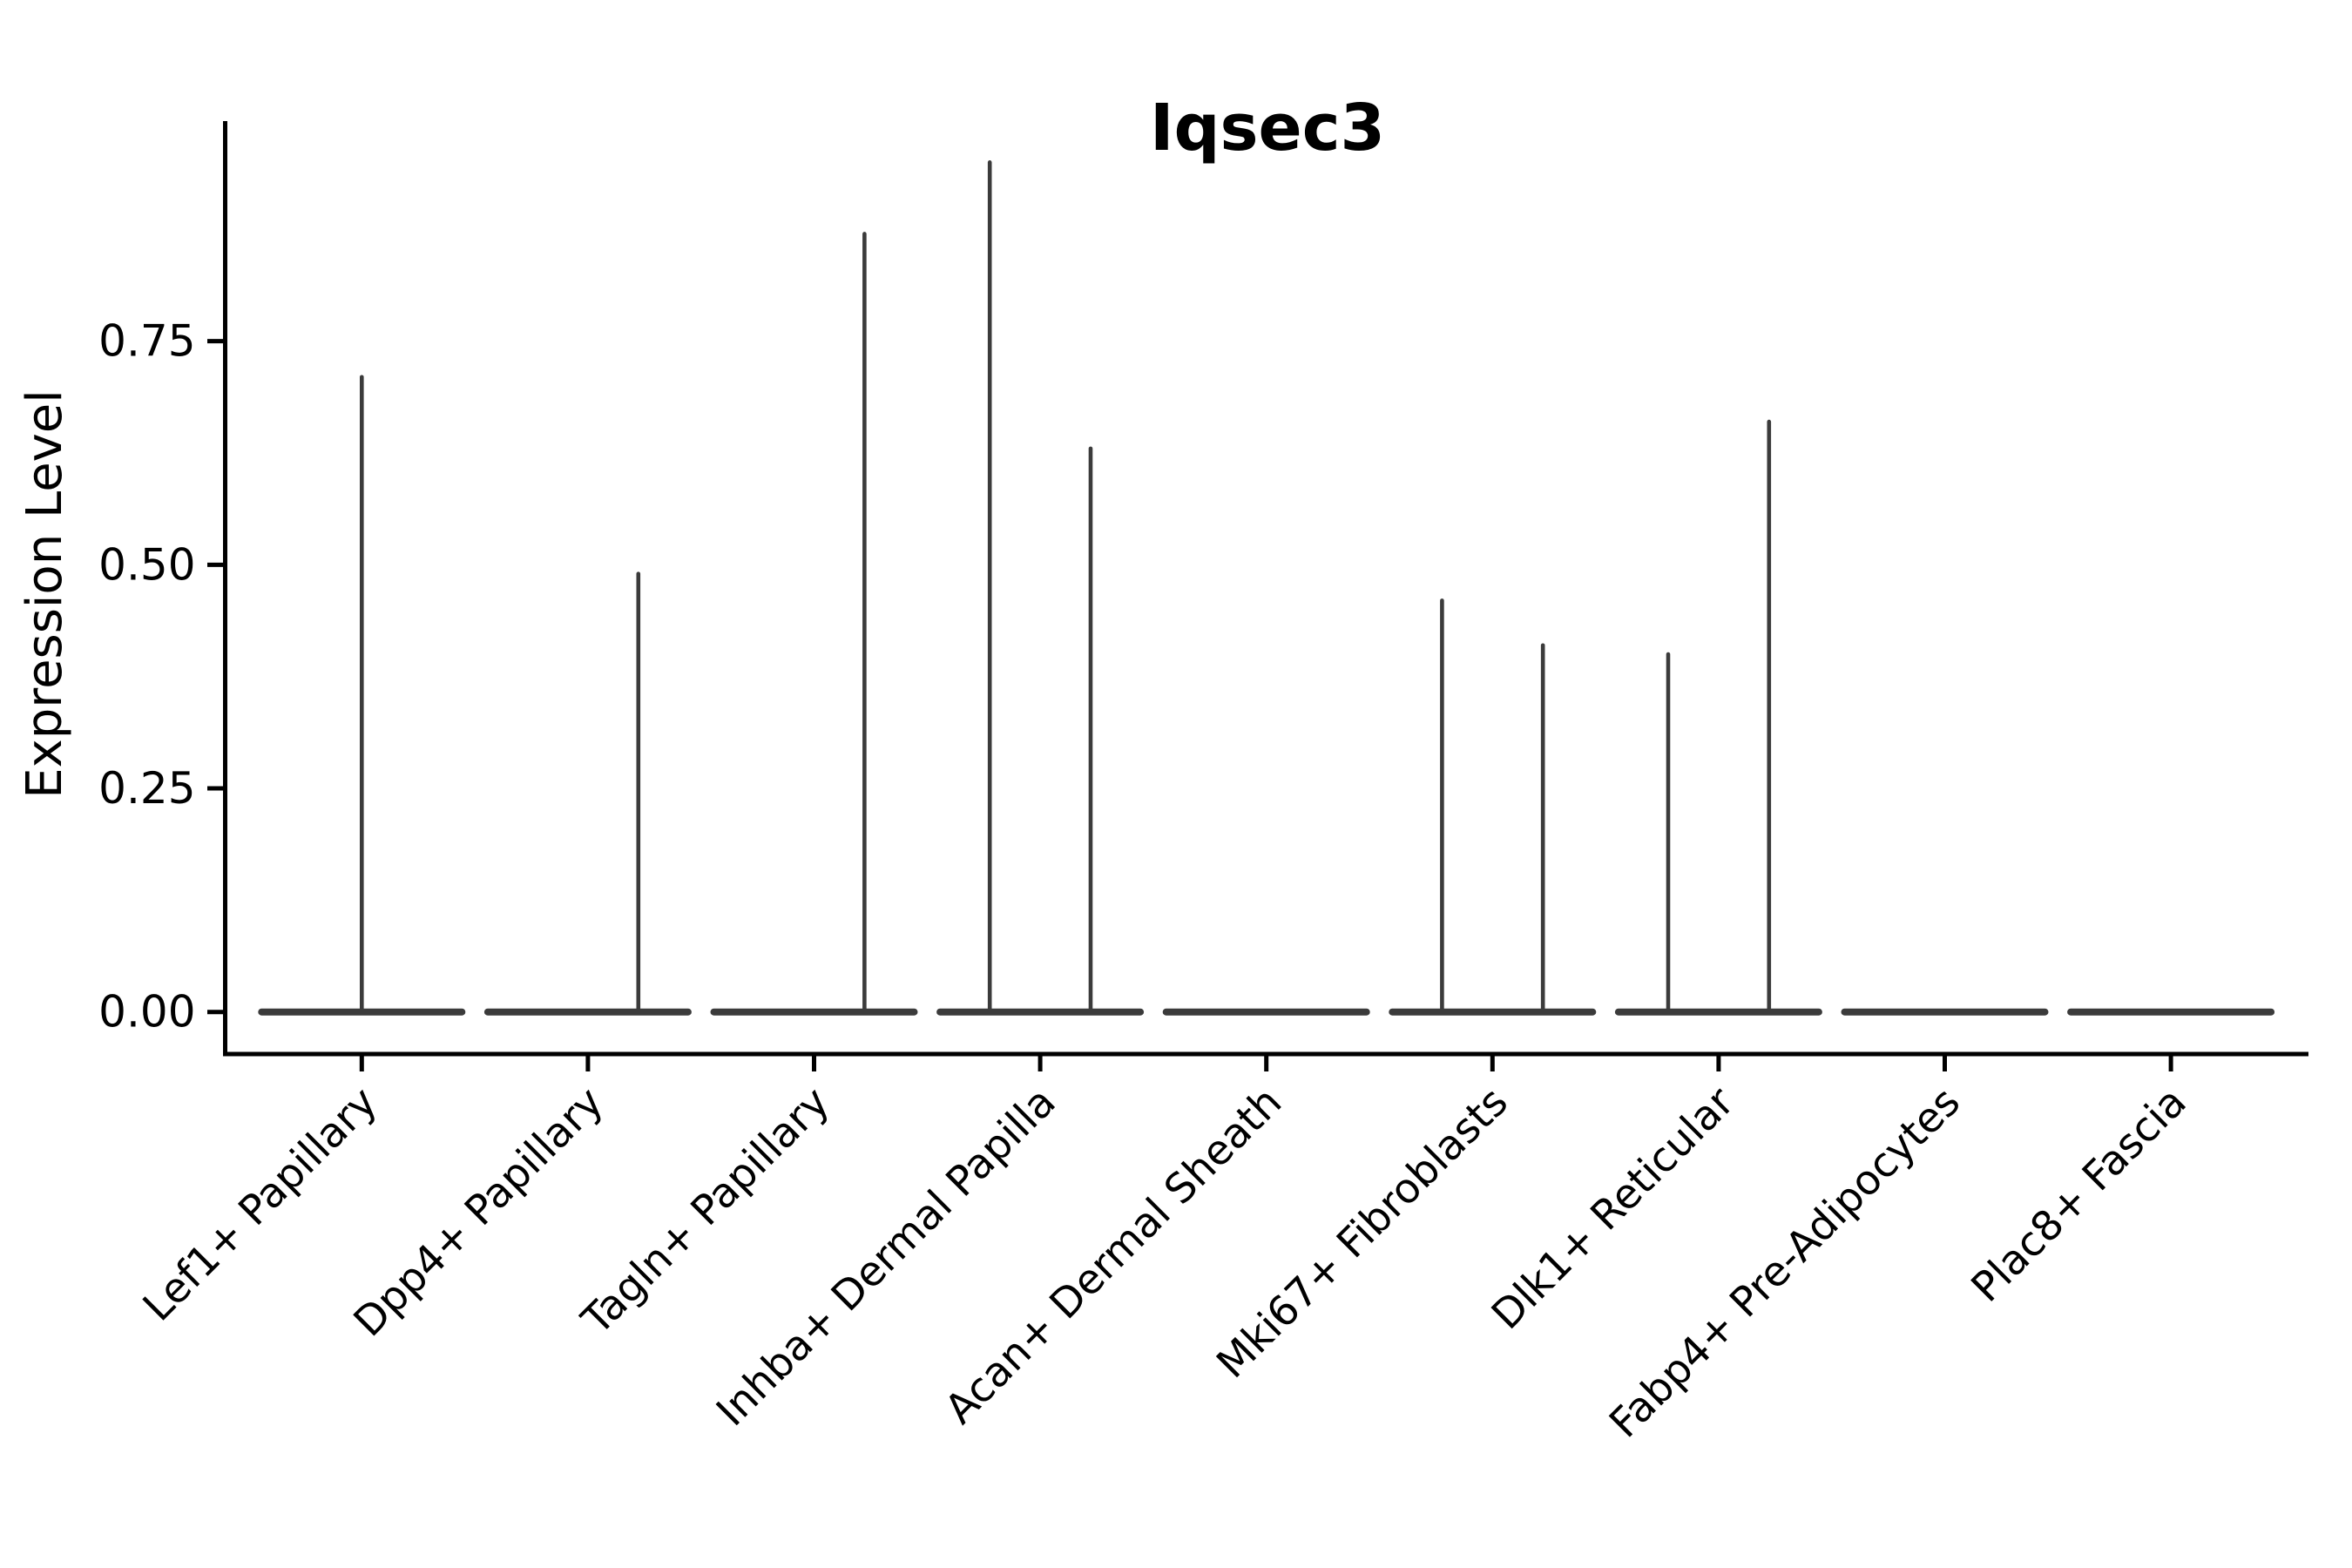 The width and height of the screenshot is (2352, 1568). Describe the element at coordinates (260, 1204) in the screenshot. I see `x-tick-label: Lef1+ Papillary` at that location.